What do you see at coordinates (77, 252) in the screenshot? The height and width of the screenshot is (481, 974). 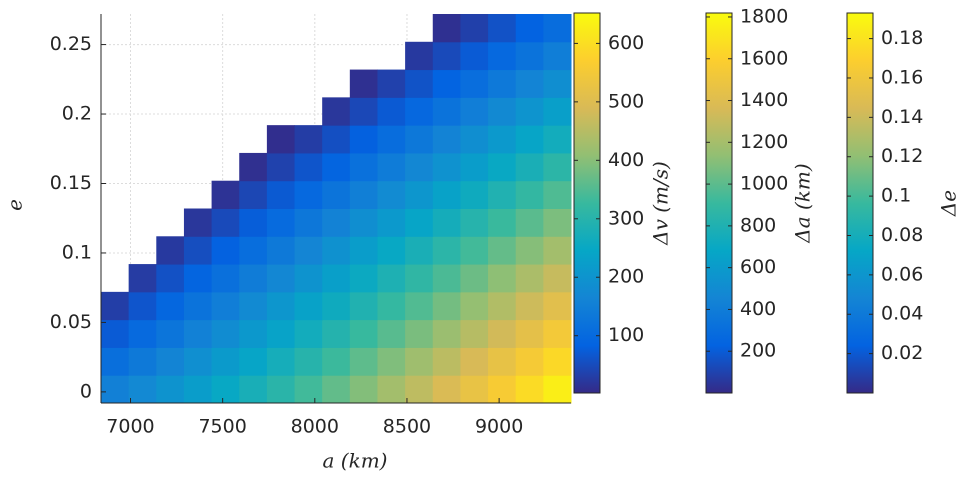 I see `y-tick-label: 0.1` at bounding box center [77, 252].